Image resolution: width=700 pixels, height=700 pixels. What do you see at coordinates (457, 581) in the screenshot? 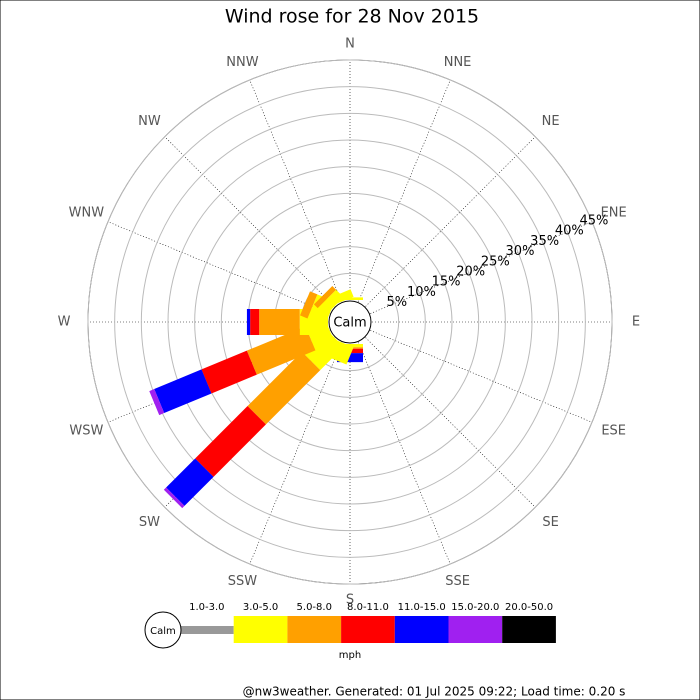
I see `direction-label: SSE` at bounding box center [457, 581].